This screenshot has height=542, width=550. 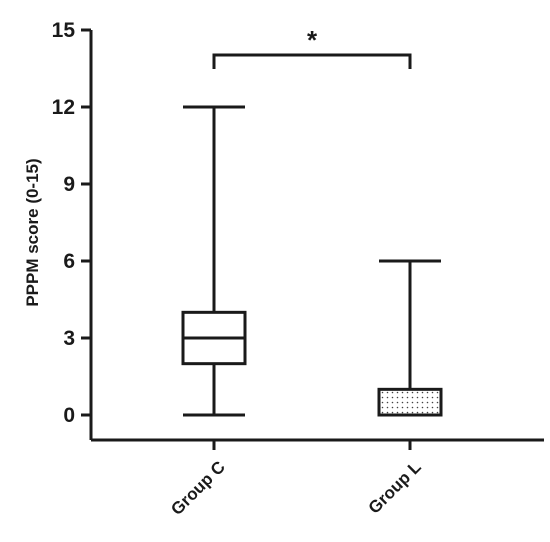 I want to click on y-tick-label: 6, so click(x=69, y=261).